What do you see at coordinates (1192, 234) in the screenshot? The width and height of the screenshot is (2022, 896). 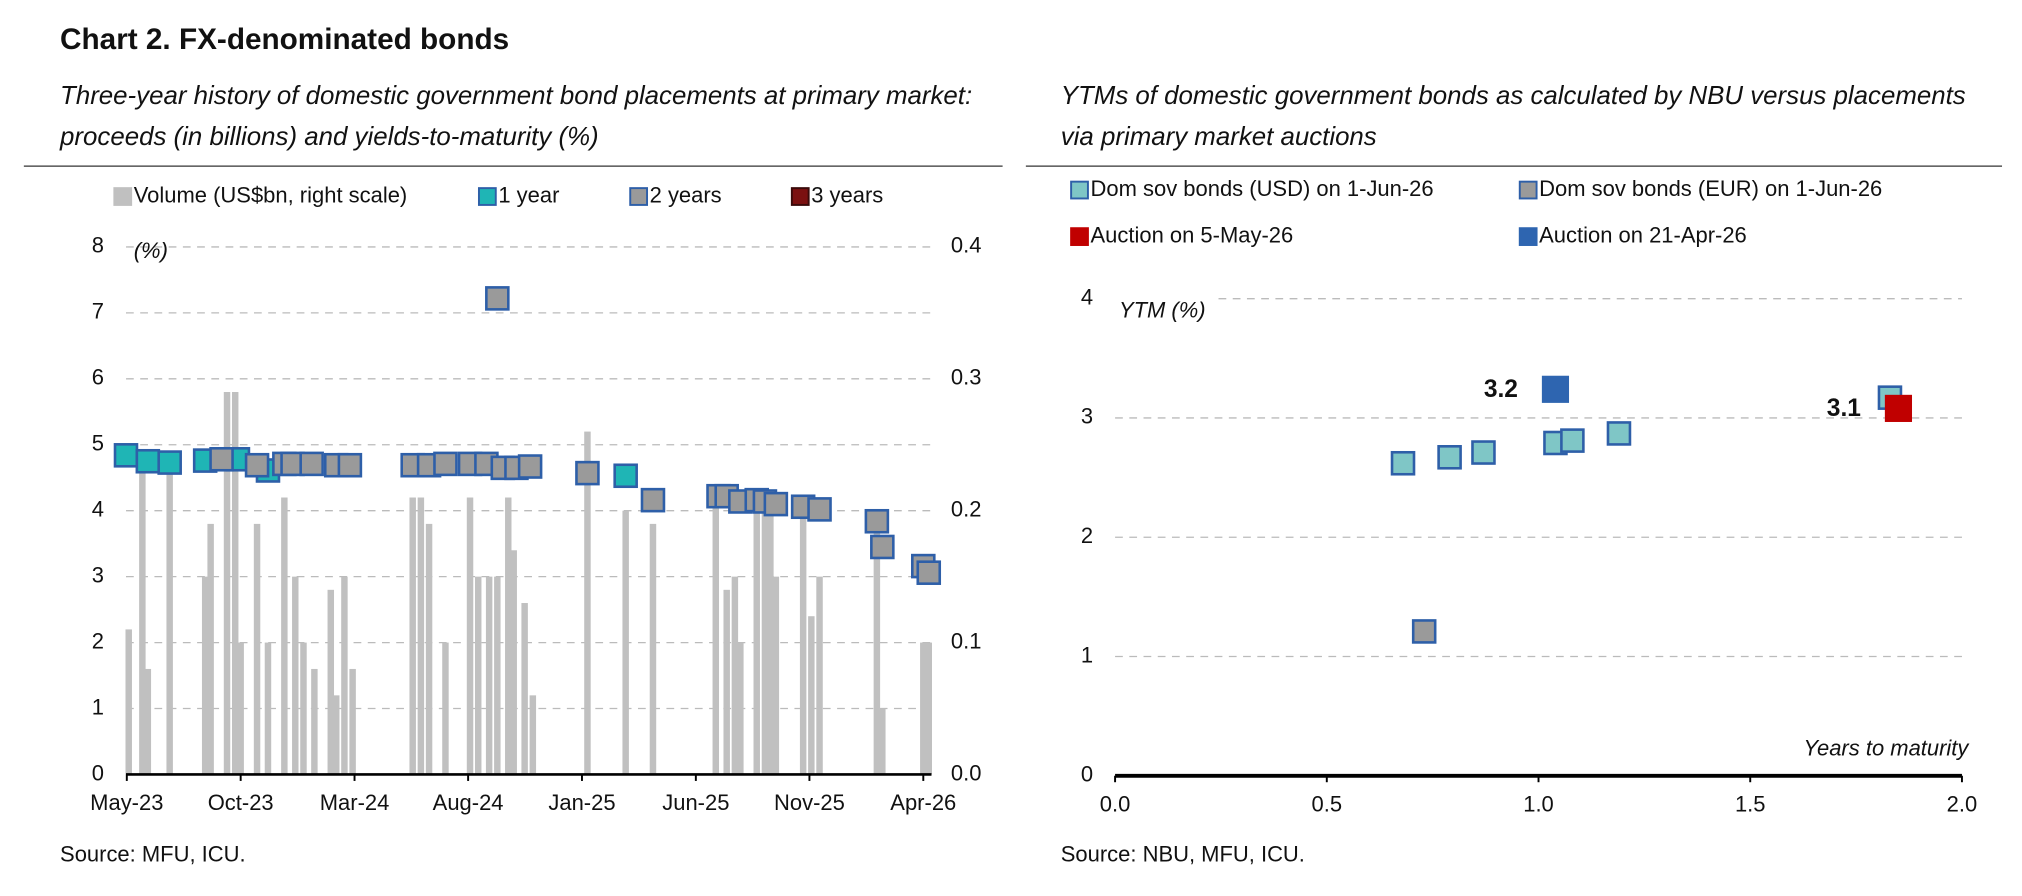 I see `legend-label: Auction on 5-May-26` at bounding box center [1192, 234].